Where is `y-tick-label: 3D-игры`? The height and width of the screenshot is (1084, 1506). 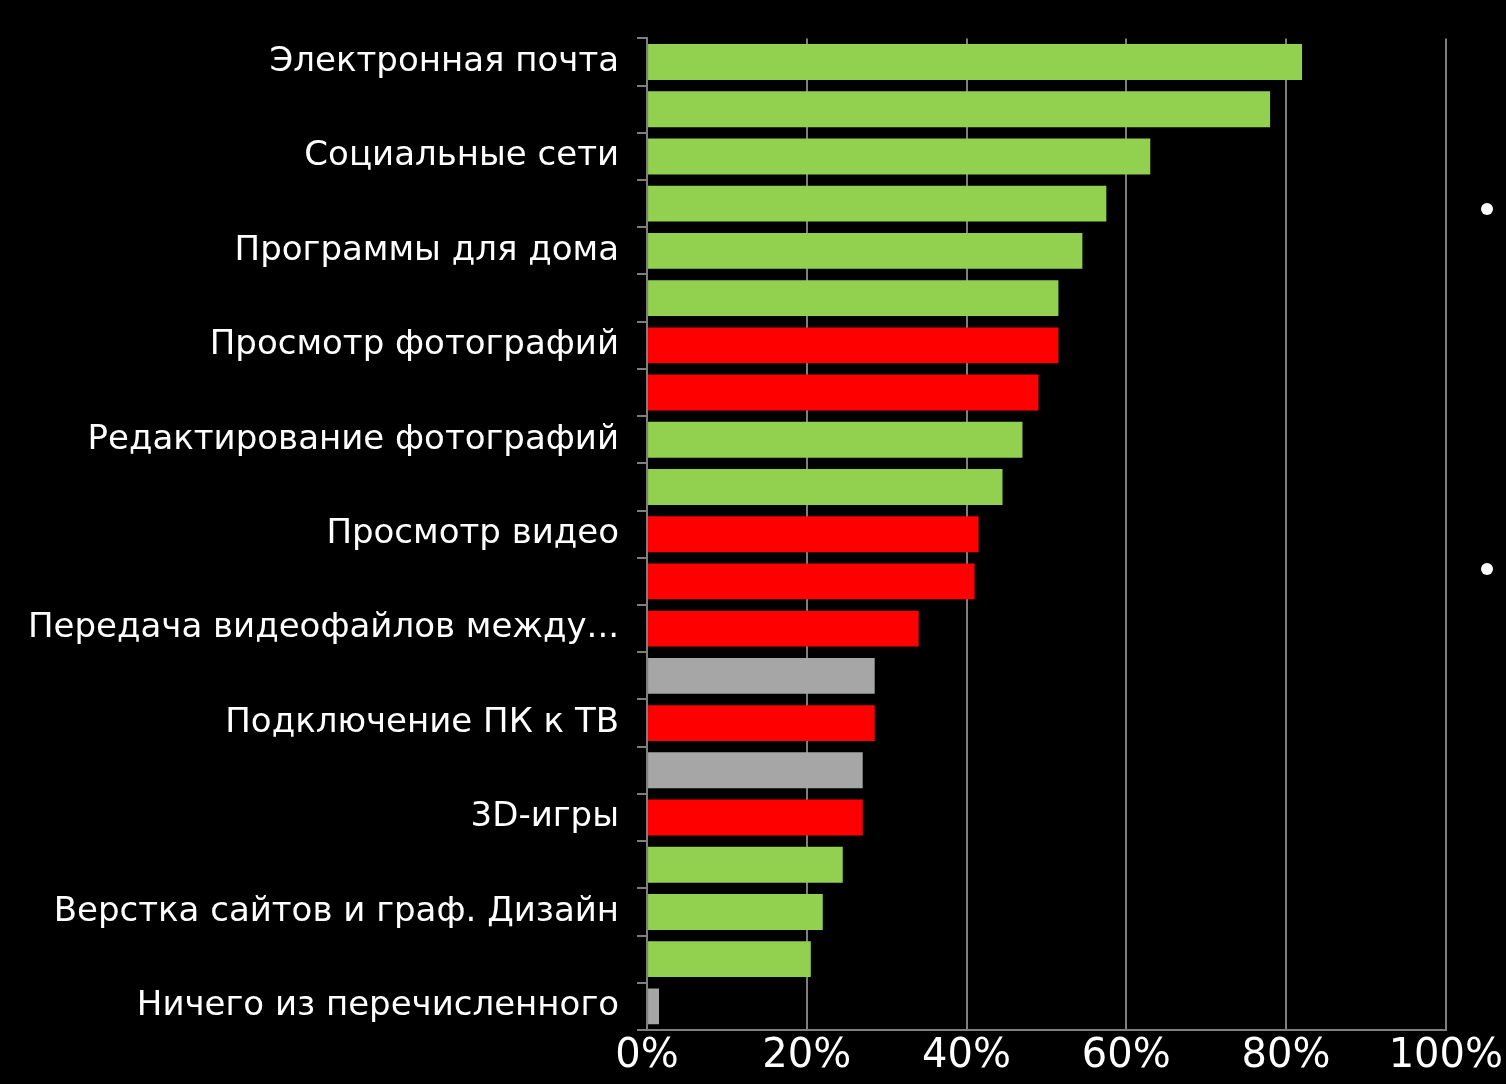 y-tick-label: 3D-игры is located at coordinates (545, 814).